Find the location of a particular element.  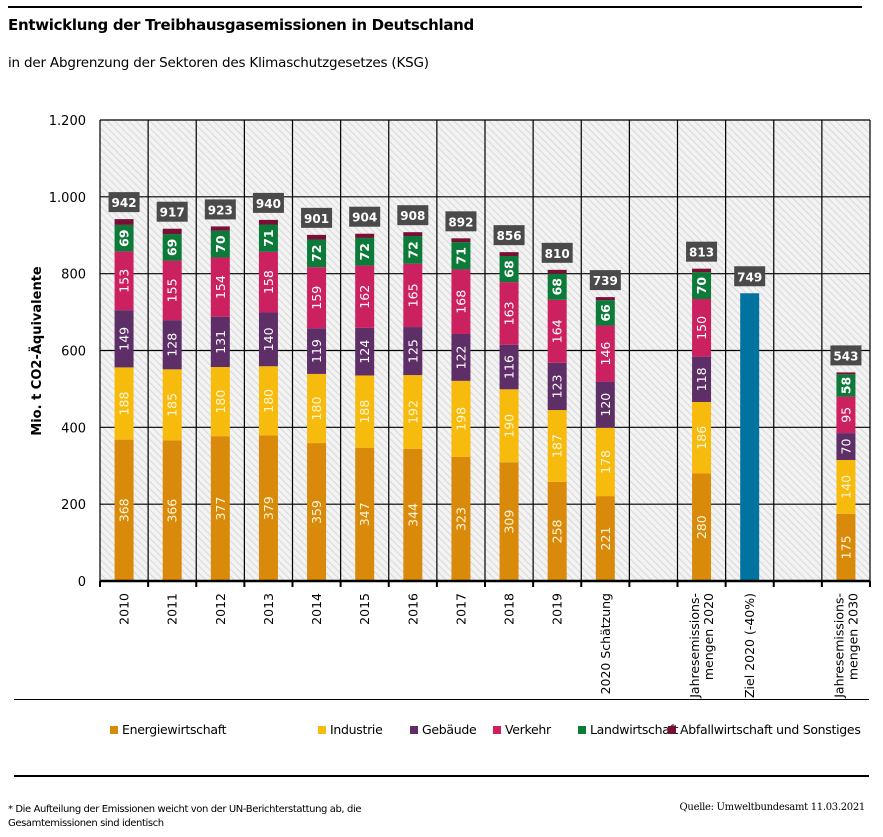

total-label: 901 is located at coordinates (316, 219).